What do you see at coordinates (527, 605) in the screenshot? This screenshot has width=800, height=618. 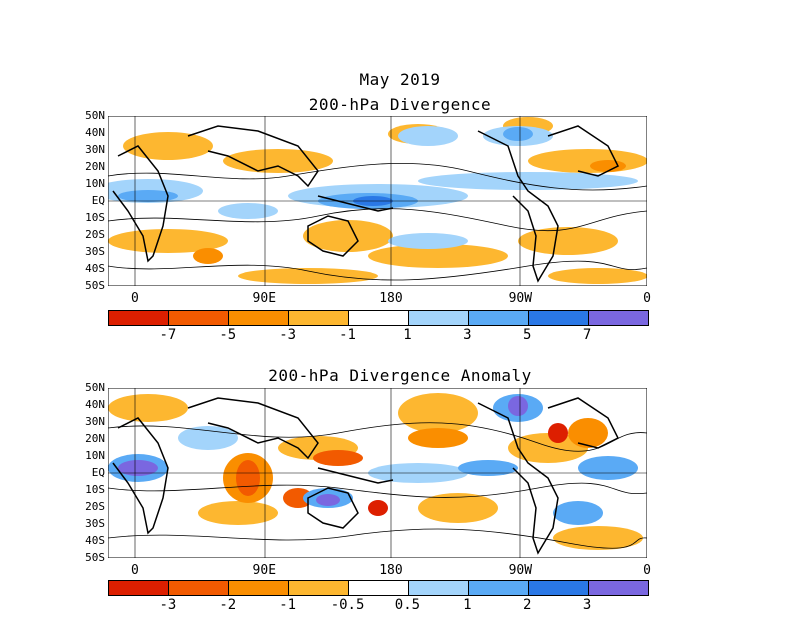 I see `colorbar-tick-label: 2` at bounding box center [527, 605].